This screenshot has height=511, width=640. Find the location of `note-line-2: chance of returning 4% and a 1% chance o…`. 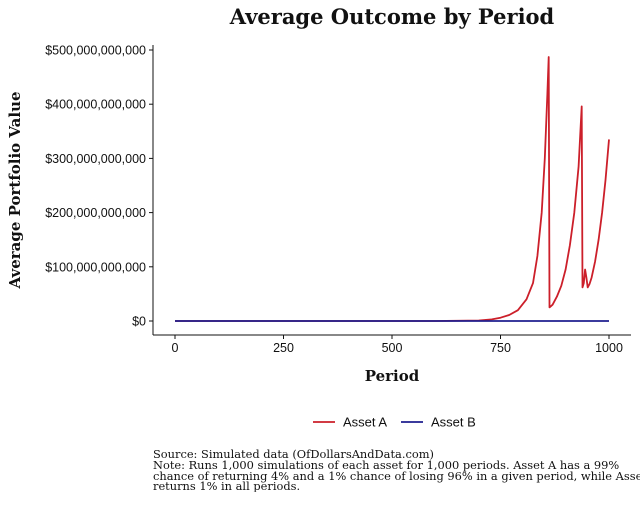

note-line-2: chance of returning 4% and a 1% chance o… is located at coordinates (396, 475).